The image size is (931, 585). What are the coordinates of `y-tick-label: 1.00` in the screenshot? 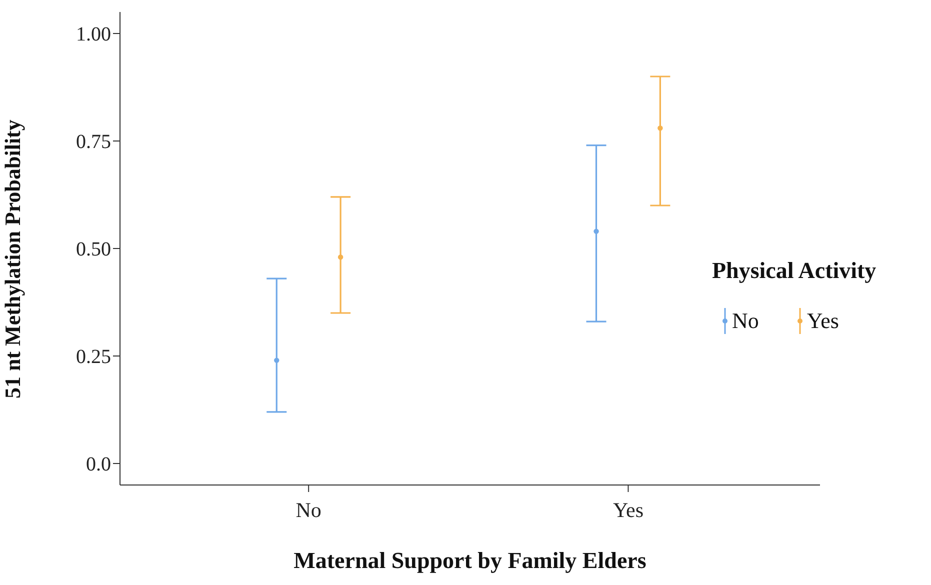 It's located at (93, 35).